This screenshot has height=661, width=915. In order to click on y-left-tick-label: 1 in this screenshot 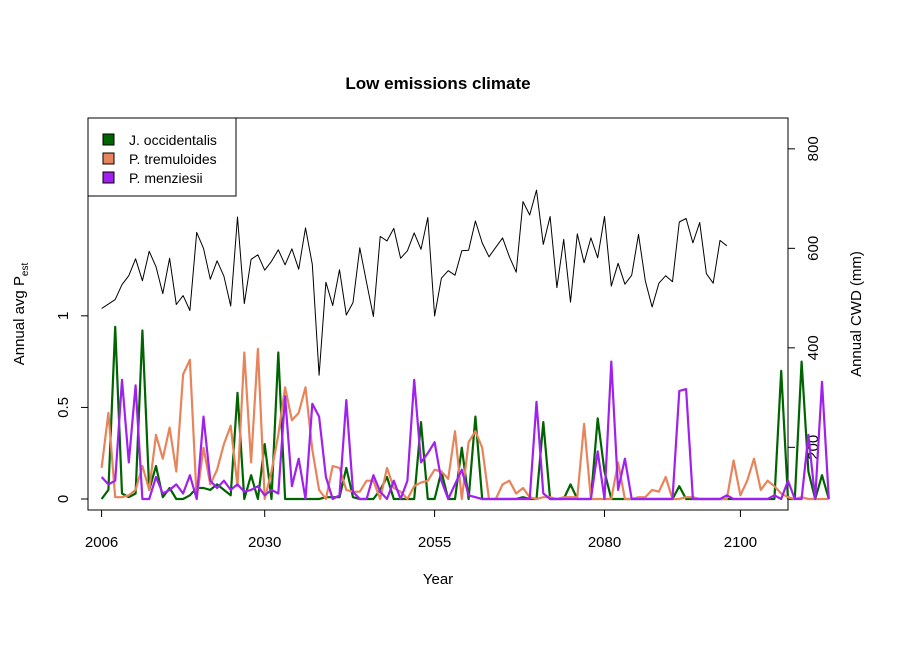, I will do `click(63, 316)`.